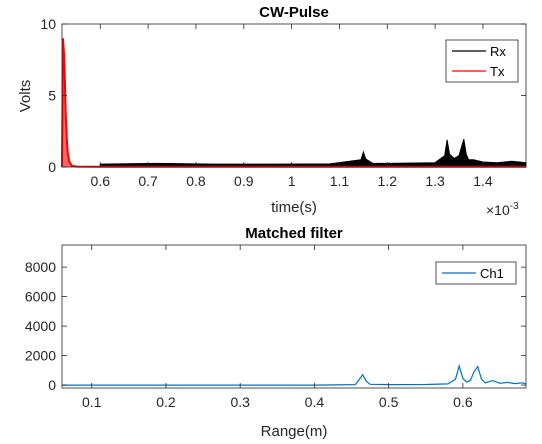  I want to click on legend-box, so click(482, 61).